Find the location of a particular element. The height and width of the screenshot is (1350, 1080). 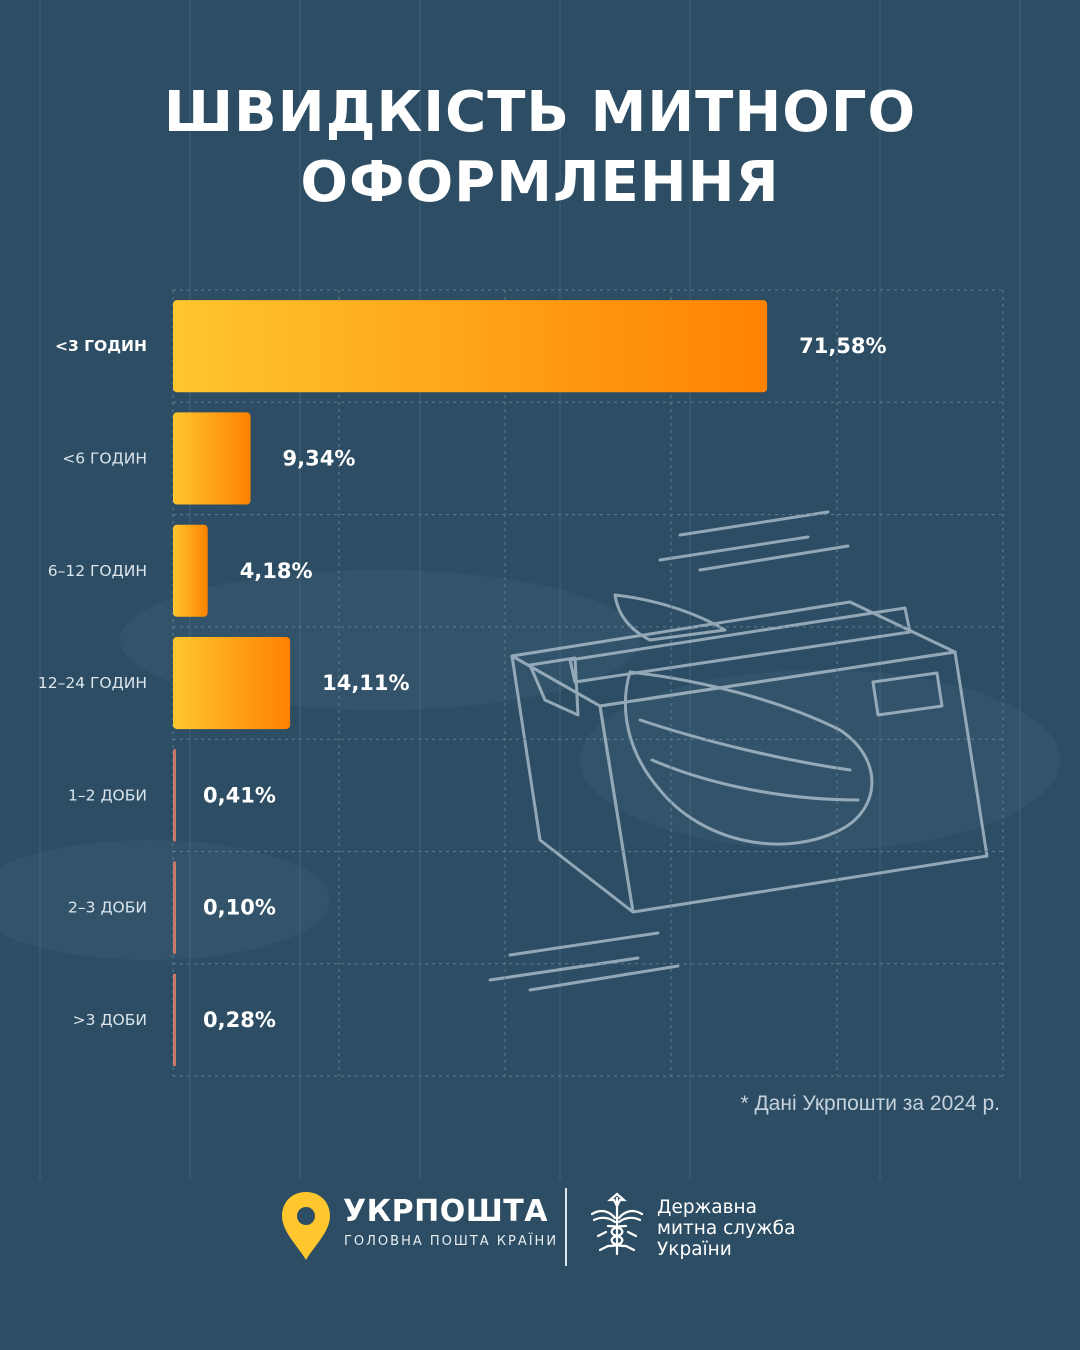

title-line-2: ОФОРМЛЕННЯ is located at coordinates (540, 182).